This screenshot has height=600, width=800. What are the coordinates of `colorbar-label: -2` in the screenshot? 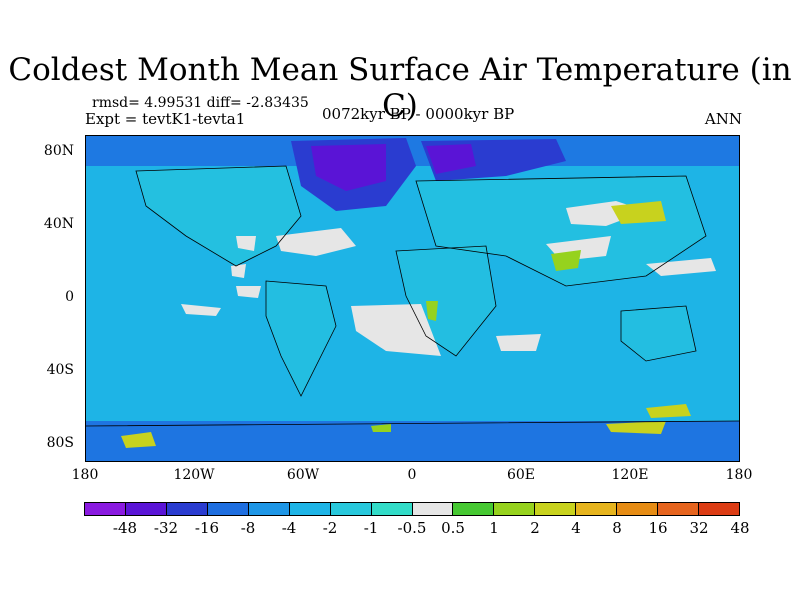 It's located at (330, 528).